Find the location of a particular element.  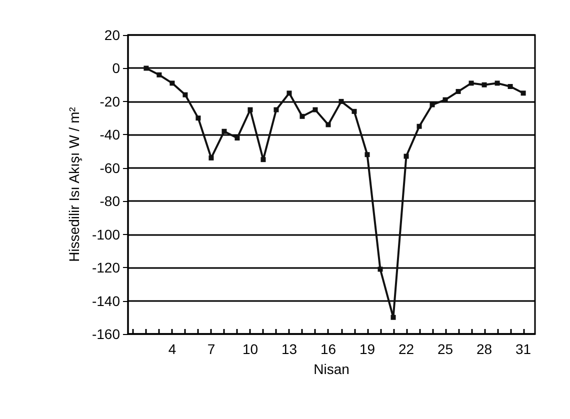

x-tick-label: 16 is located at coordinates (328, 349).